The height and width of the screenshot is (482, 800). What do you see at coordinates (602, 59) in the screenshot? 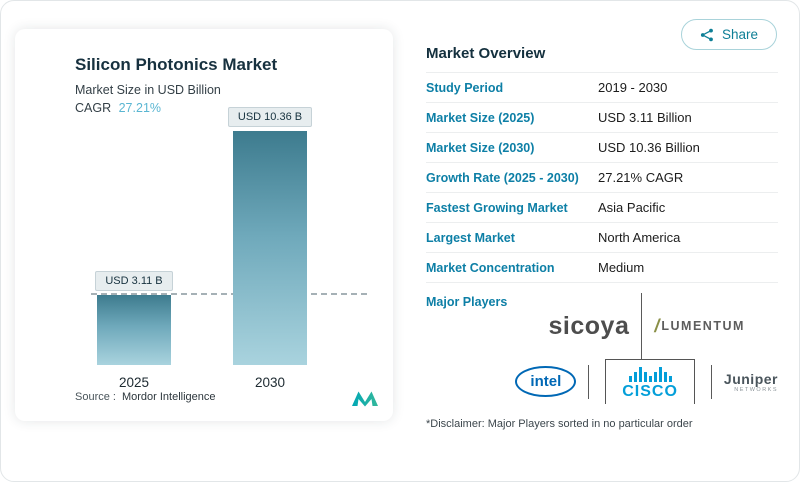
I see `overview-title: Market Overview` at bounding box center [602, 59].